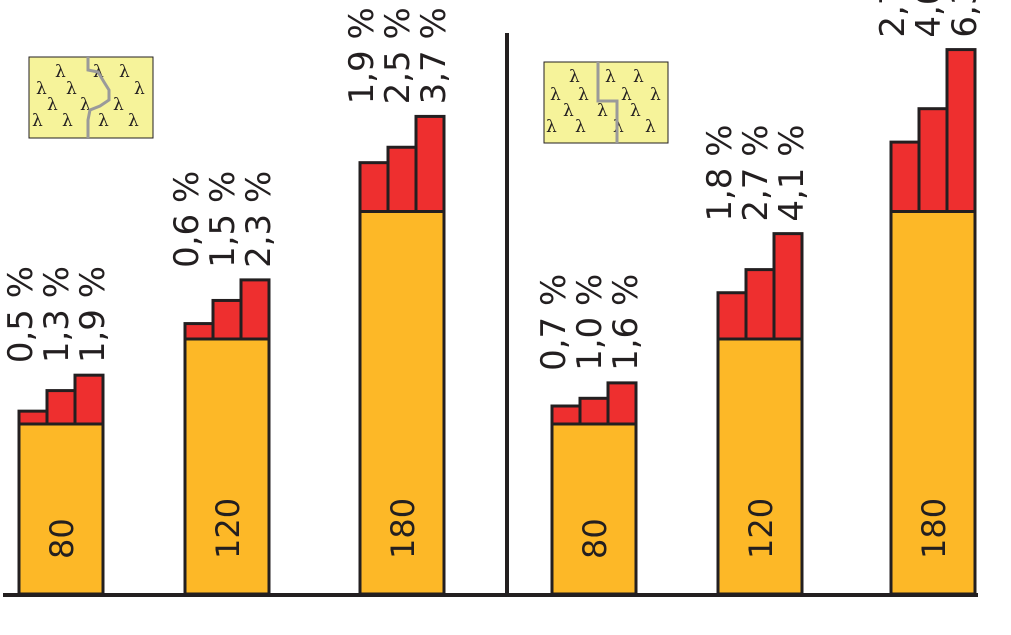 This screenshot has width=1011, height=635. I want to click on bar-group-right-120: 120 1,8 %2,7 %4,1 %, so click(756, 360).